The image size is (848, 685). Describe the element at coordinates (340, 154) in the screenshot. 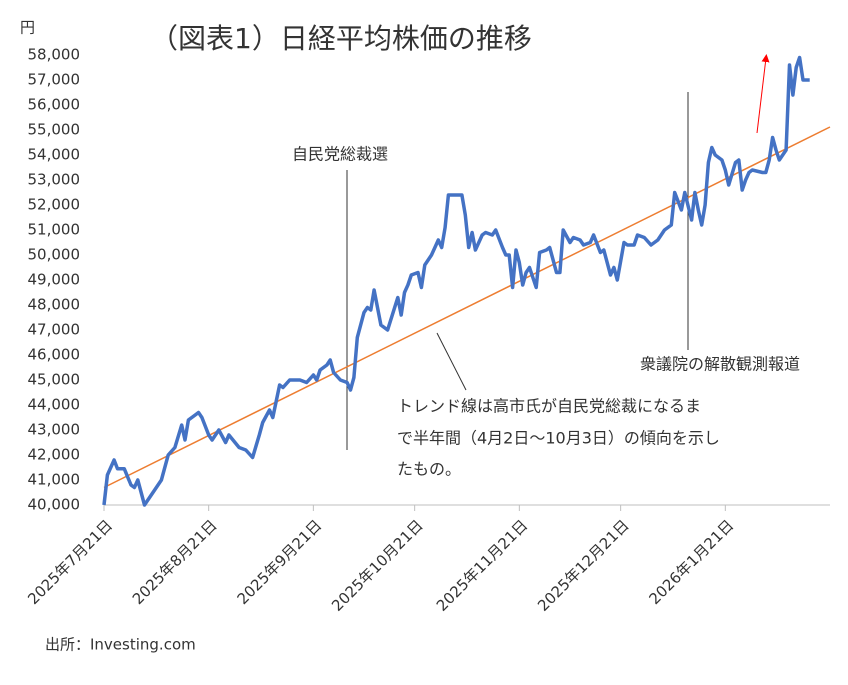

I see `annotation: 自民党総裁選` at that location.